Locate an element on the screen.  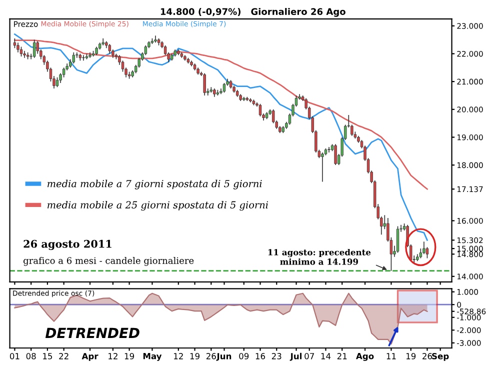
x-tick-label: 08 is located at coordinates (31, 356).